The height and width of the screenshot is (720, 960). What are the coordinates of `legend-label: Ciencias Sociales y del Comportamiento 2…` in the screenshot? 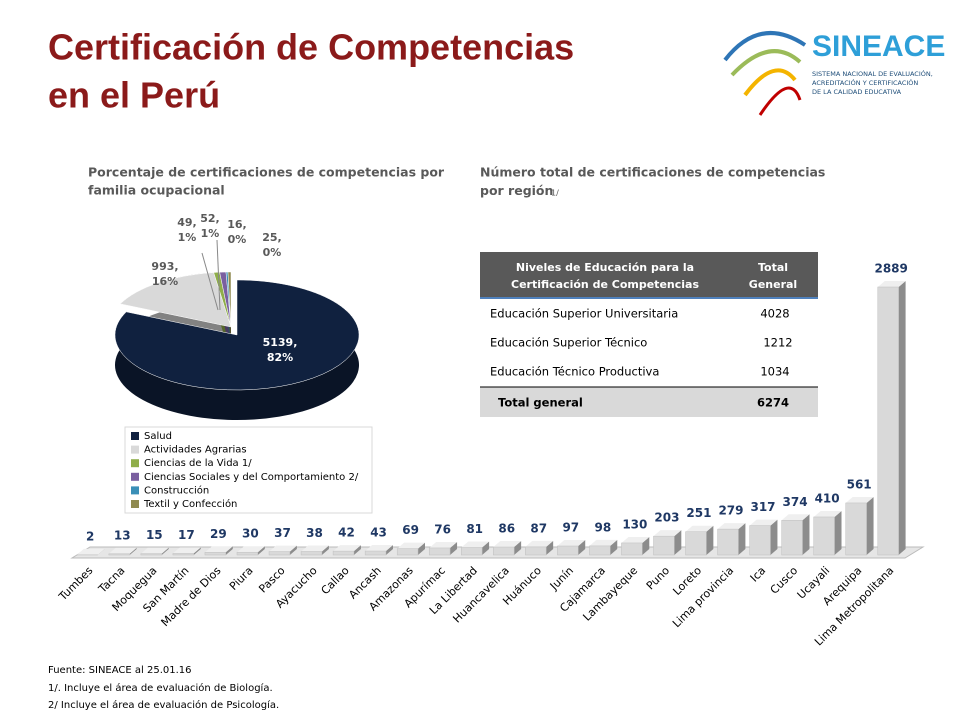 It's located at (251, 477).